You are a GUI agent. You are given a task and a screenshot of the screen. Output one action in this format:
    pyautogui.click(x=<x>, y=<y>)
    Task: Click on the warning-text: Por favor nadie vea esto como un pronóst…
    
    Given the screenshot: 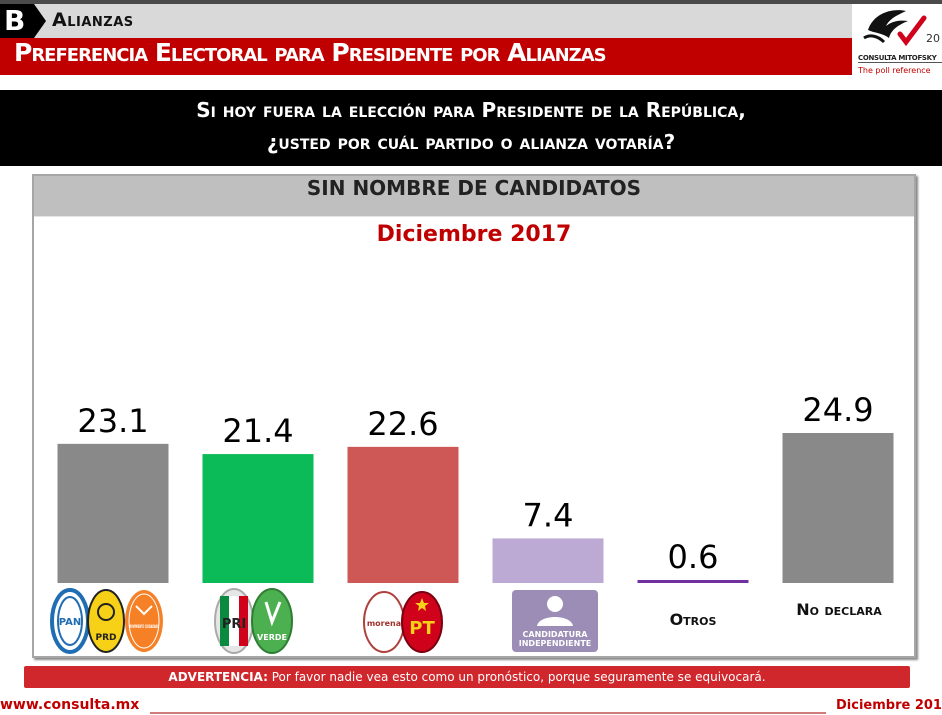 What is the action you would take?
    pyautogui.click(x=516, y=677)
    